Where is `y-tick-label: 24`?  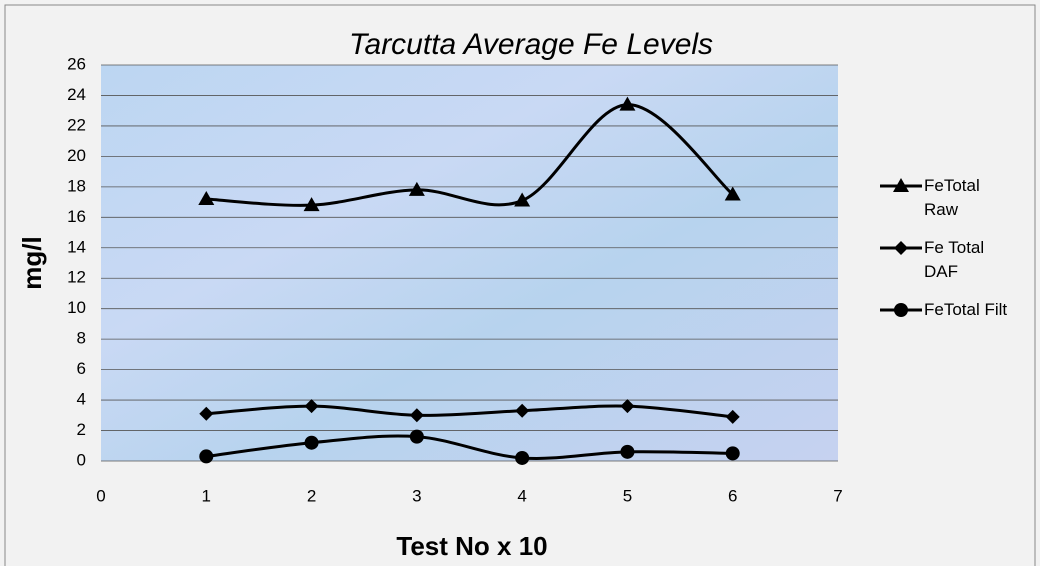
y-tick-label: 24 is located at coordinates (76, 94).